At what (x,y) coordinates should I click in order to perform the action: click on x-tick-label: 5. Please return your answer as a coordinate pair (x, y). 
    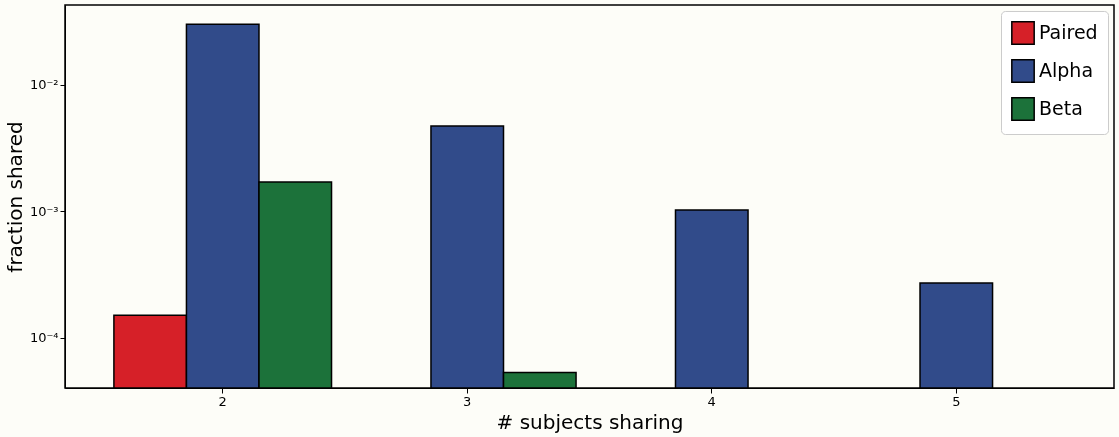
    Looking at the image, I should click on (956, 401).